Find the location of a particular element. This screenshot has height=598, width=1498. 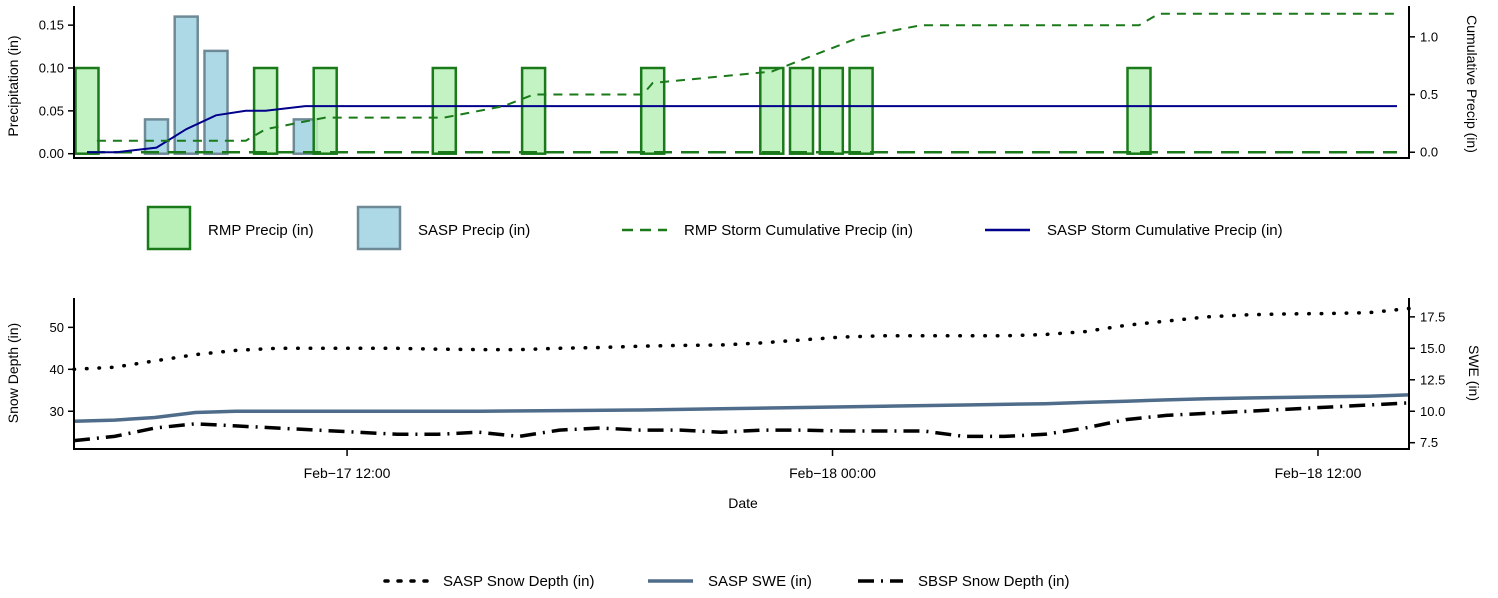

sasp-cumulative-line is located at coordinates (742, 129).